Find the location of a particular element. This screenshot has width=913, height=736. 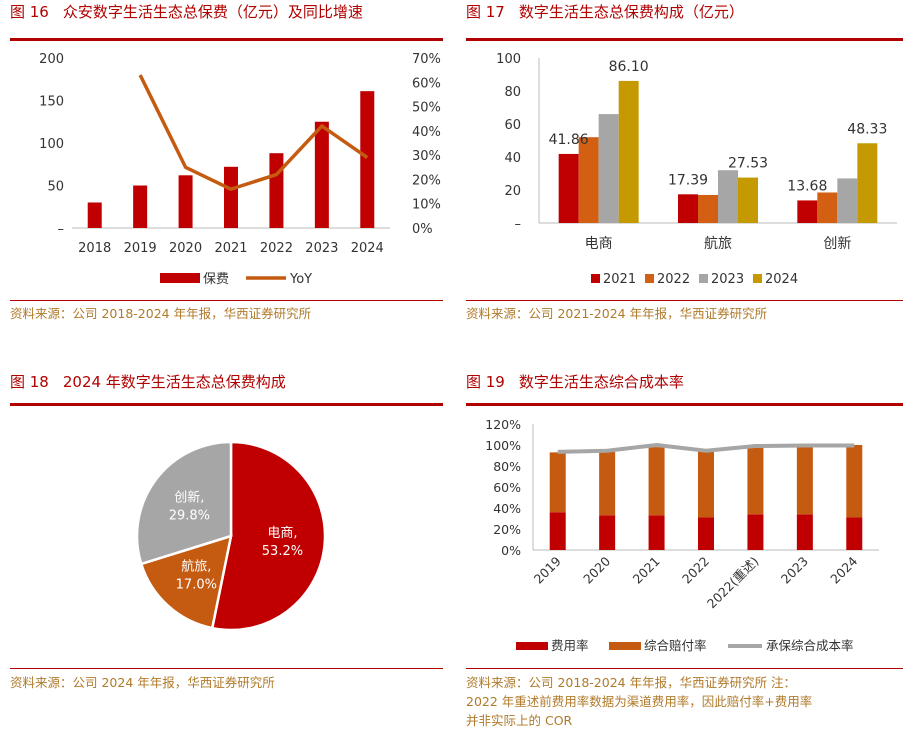

legend-swatch-2022 is located at coordinates (649, 278).